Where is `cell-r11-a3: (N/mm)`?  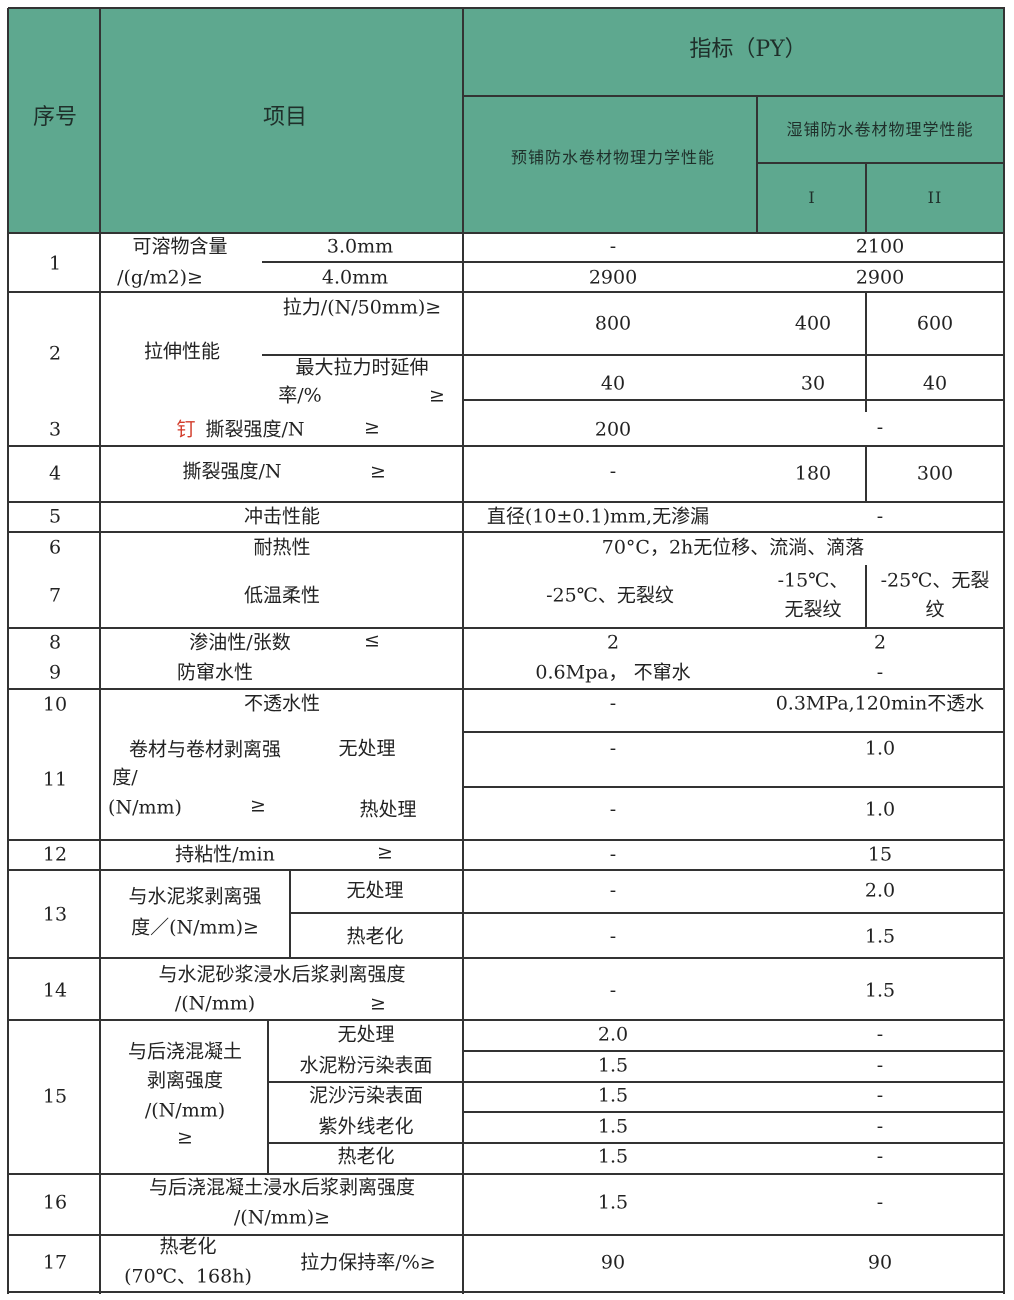 cell-r11-a3: (N/mm) is located at coordinates (145, 807).